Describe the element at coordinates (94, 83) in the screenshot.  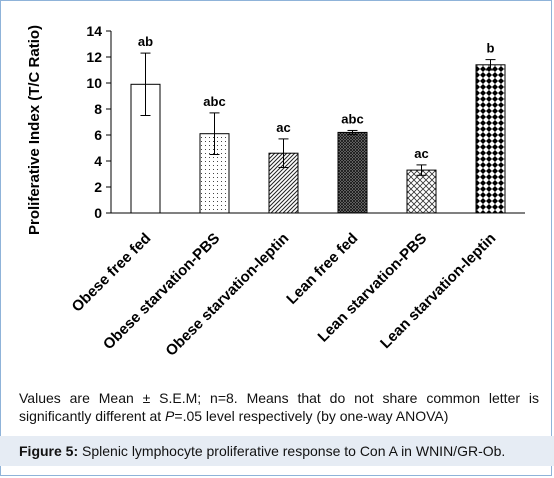
I see `y-tick-label: 10` at that location.